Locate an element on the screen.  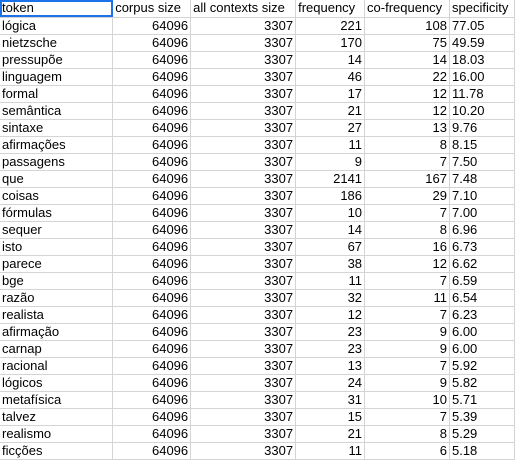
cell-frequency: 221 is located at coordinates (330, 26).